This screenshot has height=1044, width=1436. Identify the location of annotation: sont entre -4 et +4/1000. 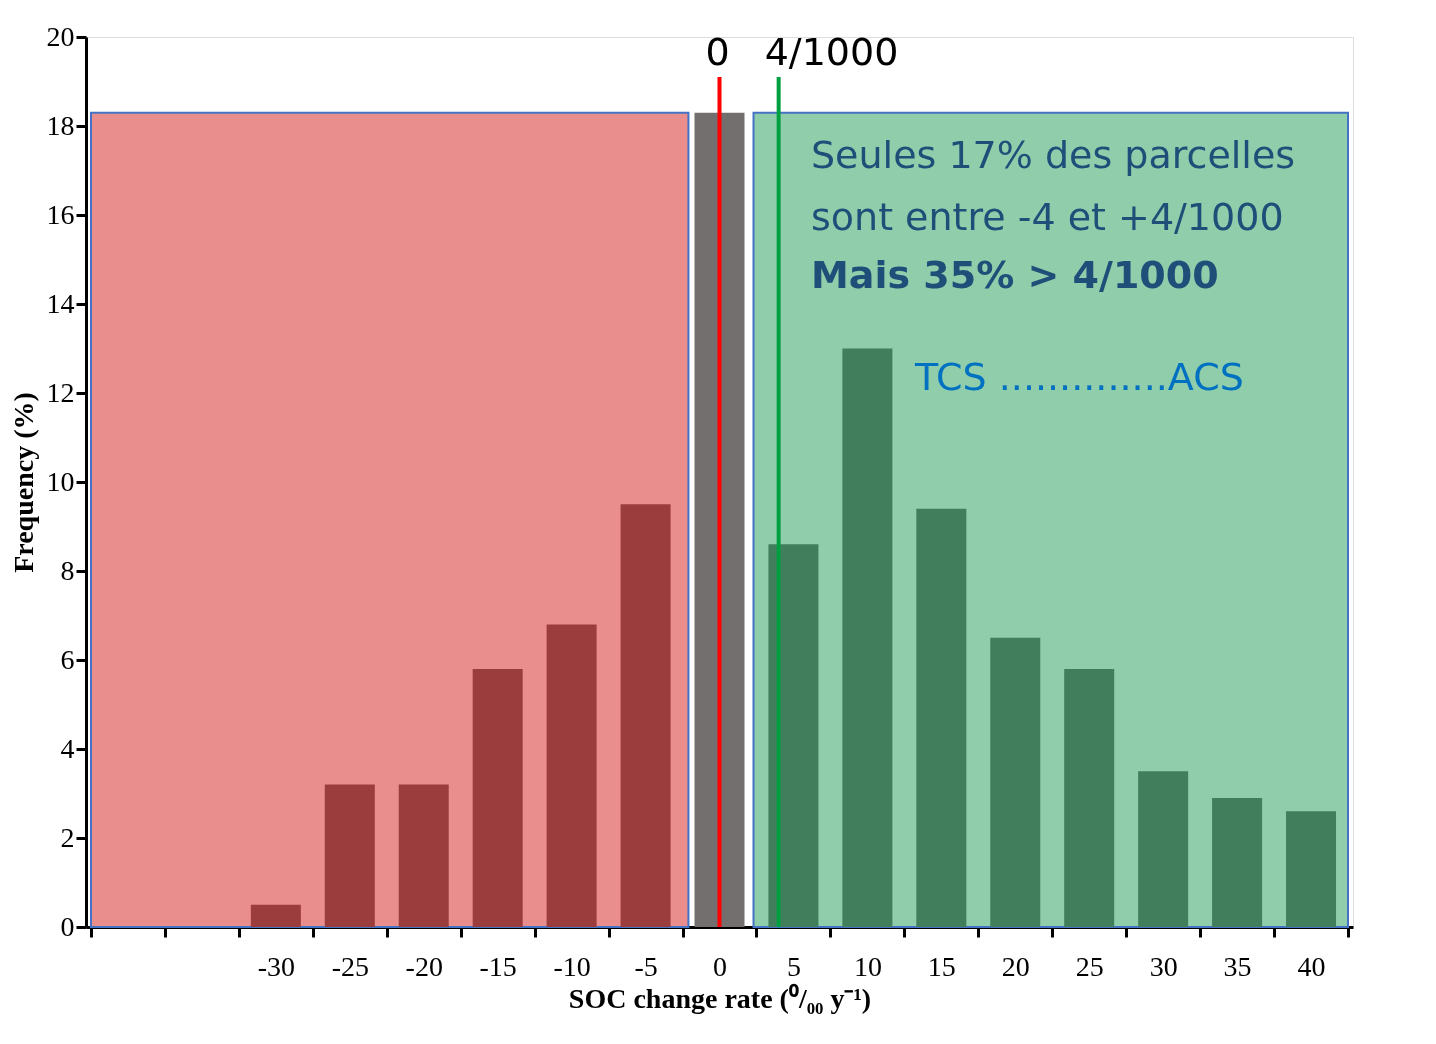
(1047, 217).